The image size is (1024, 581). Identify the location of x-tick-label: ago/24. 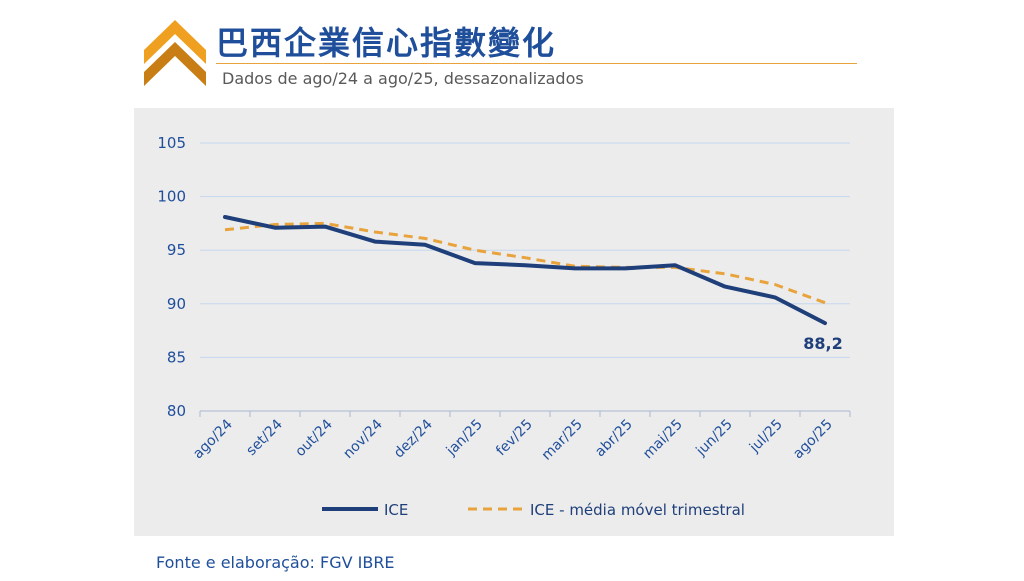
(213, 439).